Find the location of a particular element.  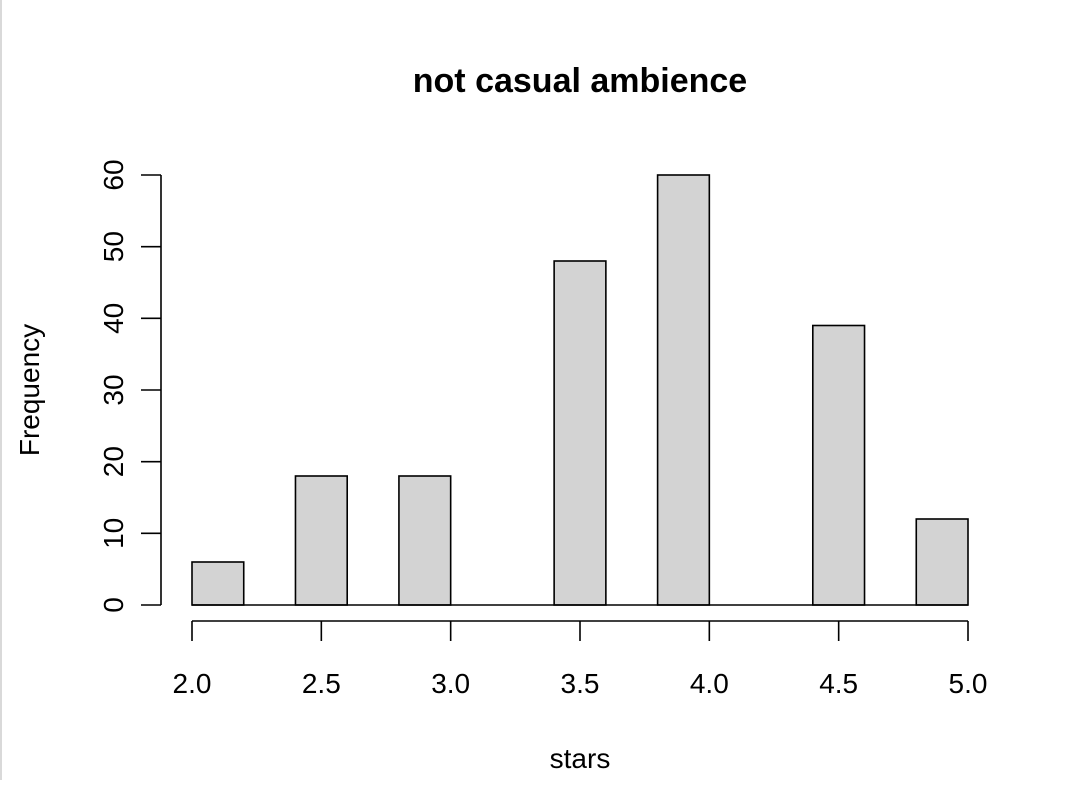

x-tick-label-2: 3.0 is located at coordinates (450, 683).